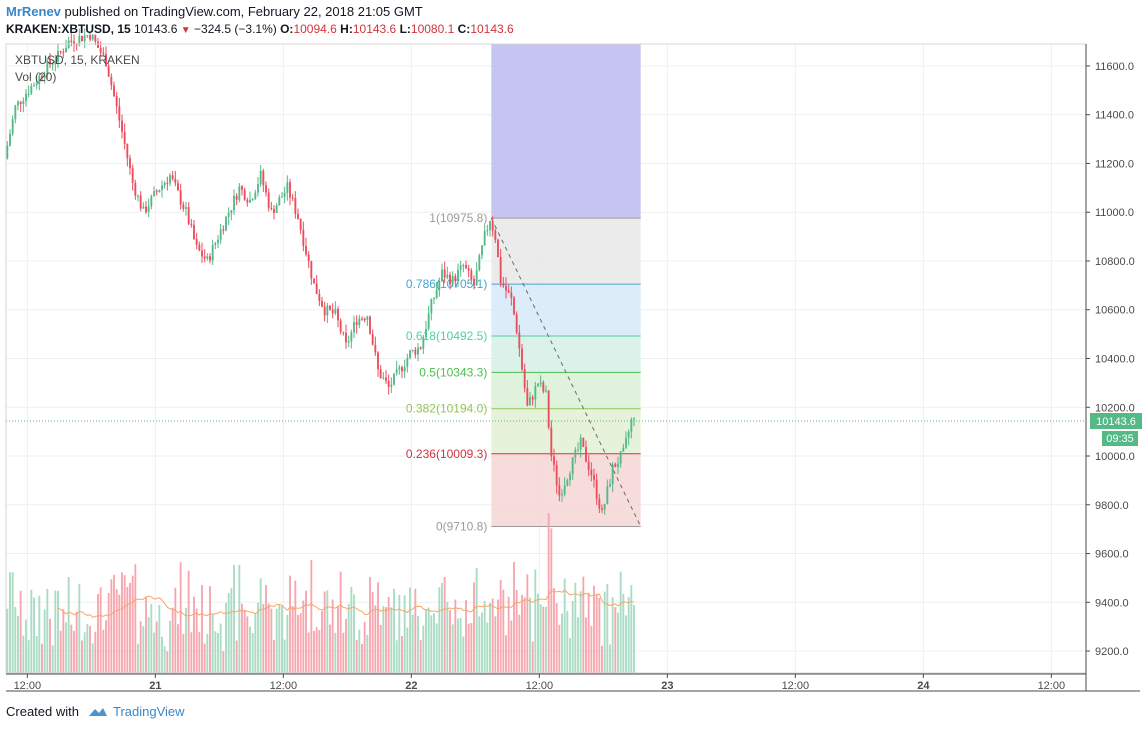 The width and height of the screenshot is (1145, 730). Describe the element at coordinates (464, 29) in the screenshot. I see `close-label: C:` at that location.